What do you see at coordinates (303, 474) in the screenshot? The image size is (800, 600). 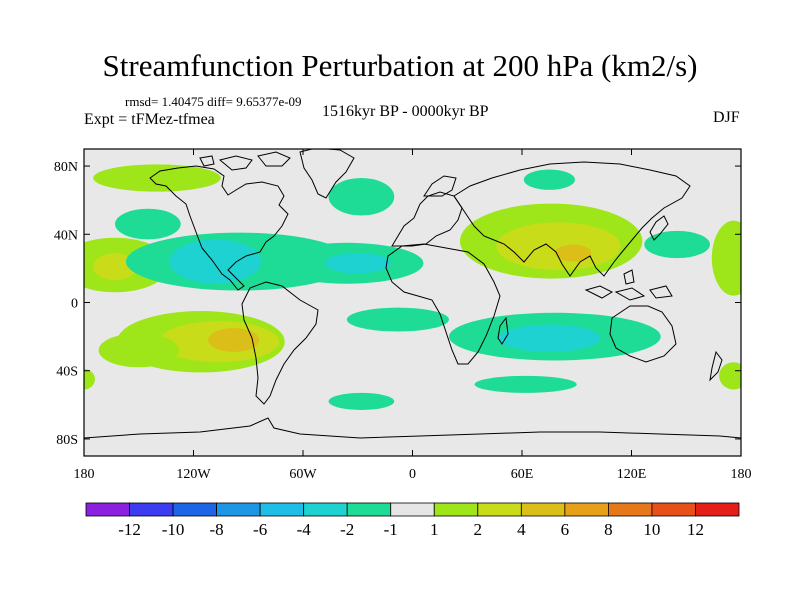 I see `x-tick-label: 60W` at bounding box center [303, 474].